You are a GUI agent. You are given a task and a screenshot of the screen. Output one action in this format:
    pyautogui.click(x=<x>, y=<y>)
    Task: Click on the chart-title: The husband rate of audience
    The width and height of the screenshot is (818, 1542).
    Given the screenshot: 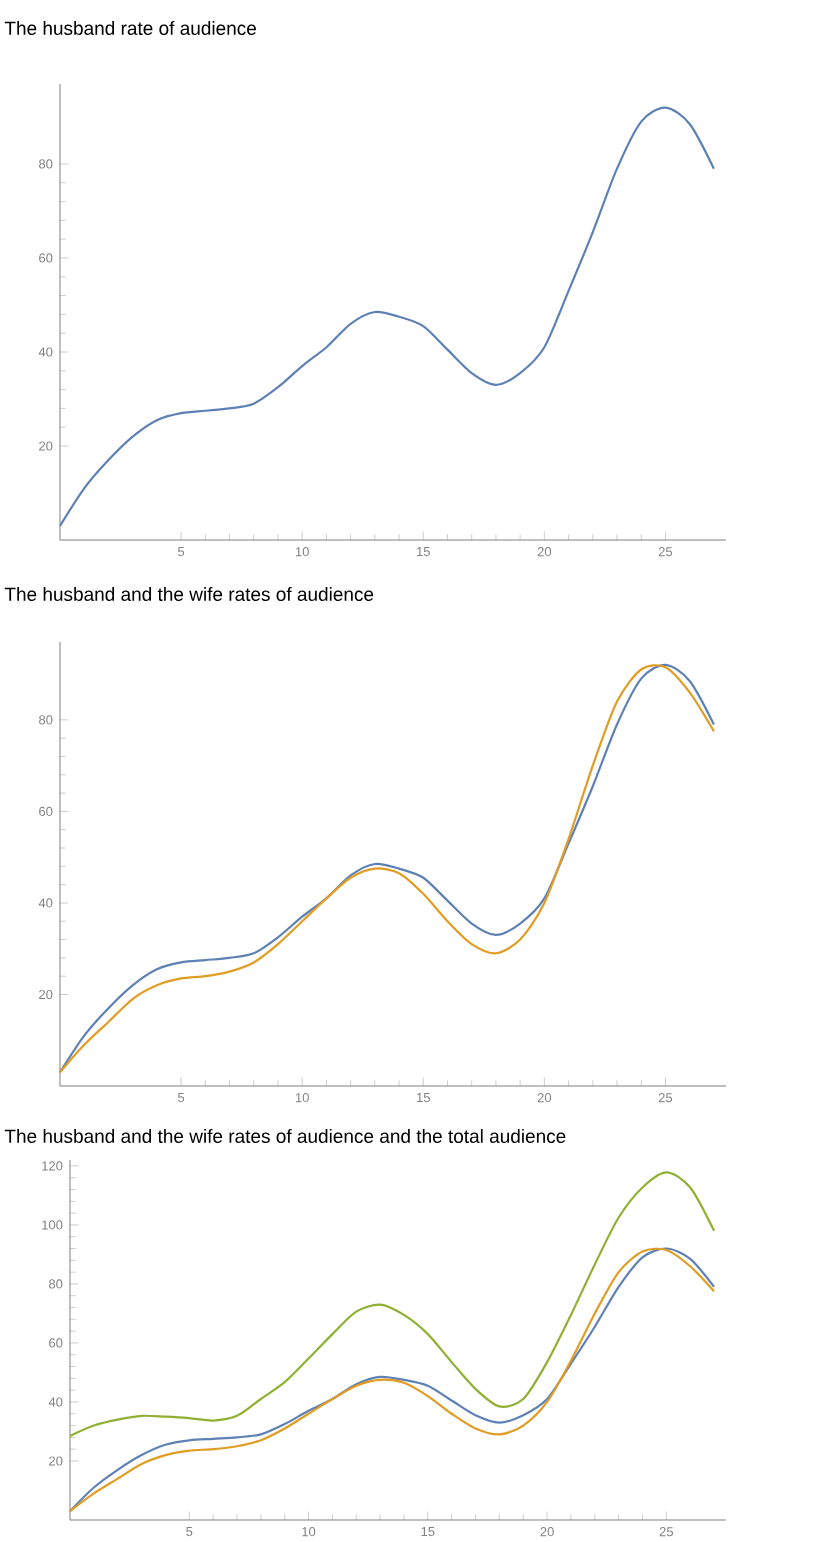 What is the action you would take?
    pyautogui.click(x=130, y=28)
    